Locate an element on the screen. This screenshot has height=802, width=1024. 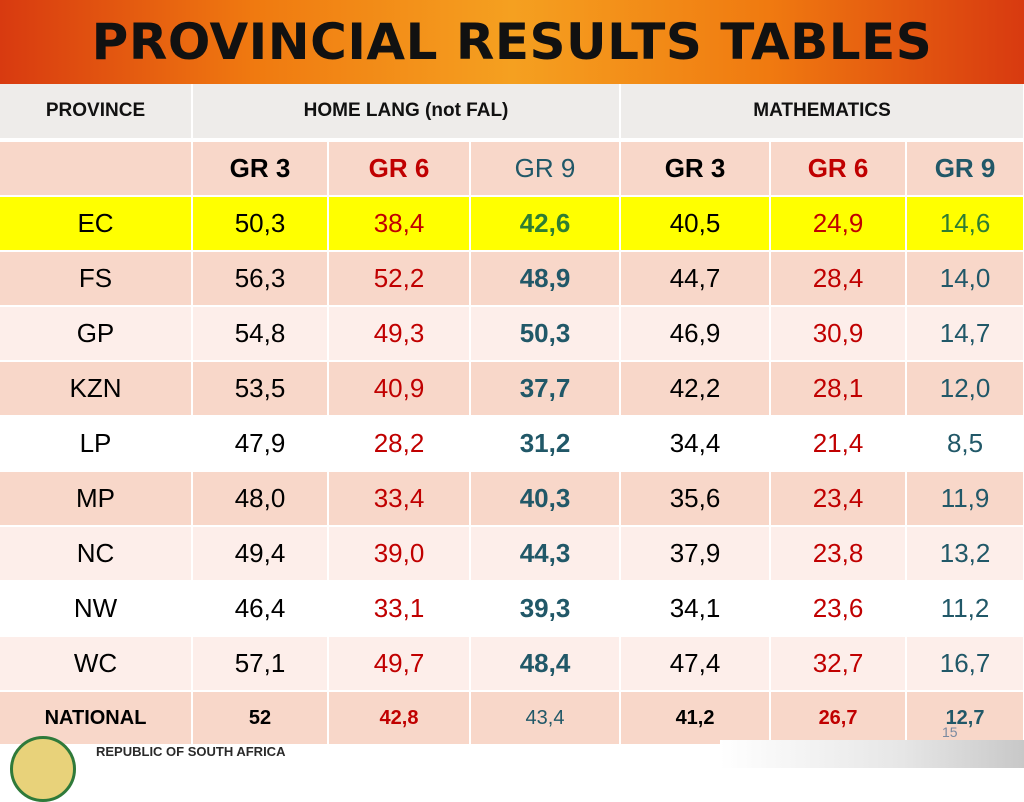
page-title: PROVINCIAL RESULTS TABLES is located at coordinates (512, 42).